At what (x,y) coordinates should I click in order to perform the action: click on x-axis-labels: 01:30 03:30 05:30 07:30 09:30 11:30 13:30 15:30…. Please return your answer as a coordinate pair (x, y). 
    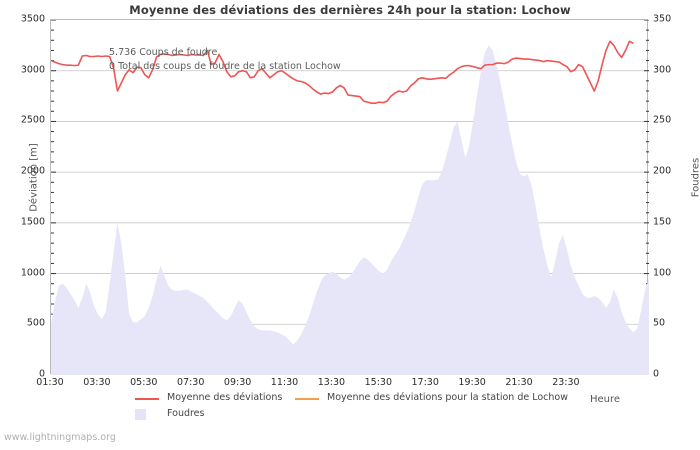
    Looking at the image, I should click on (342, 385).